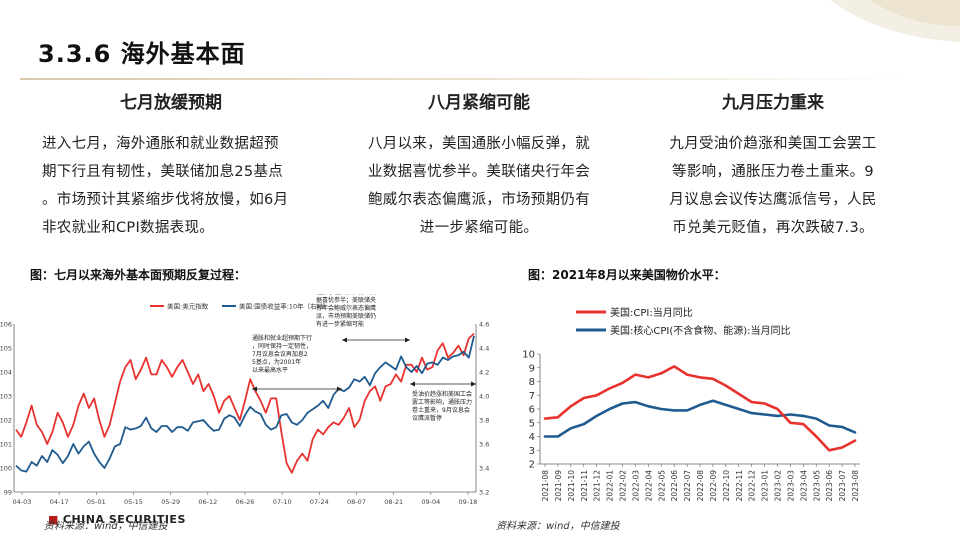 Image resolution: width=960 pixels, height=540 pixels. I want to click on x-tick-label: 2022-07, so click(687, 486).